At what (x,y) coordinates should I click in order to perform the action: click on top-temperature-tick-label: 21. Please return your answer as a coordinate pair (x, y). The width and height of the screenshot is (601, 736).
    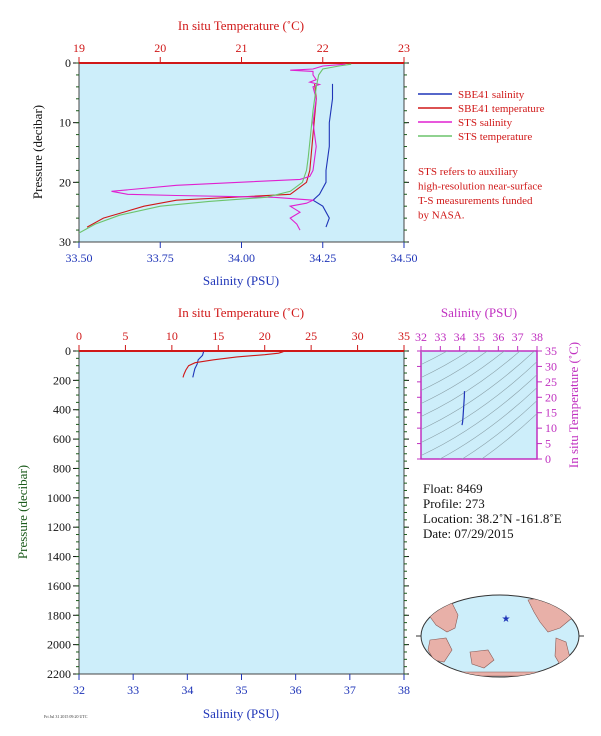
    Looking at the image, I should click on (242, 48).